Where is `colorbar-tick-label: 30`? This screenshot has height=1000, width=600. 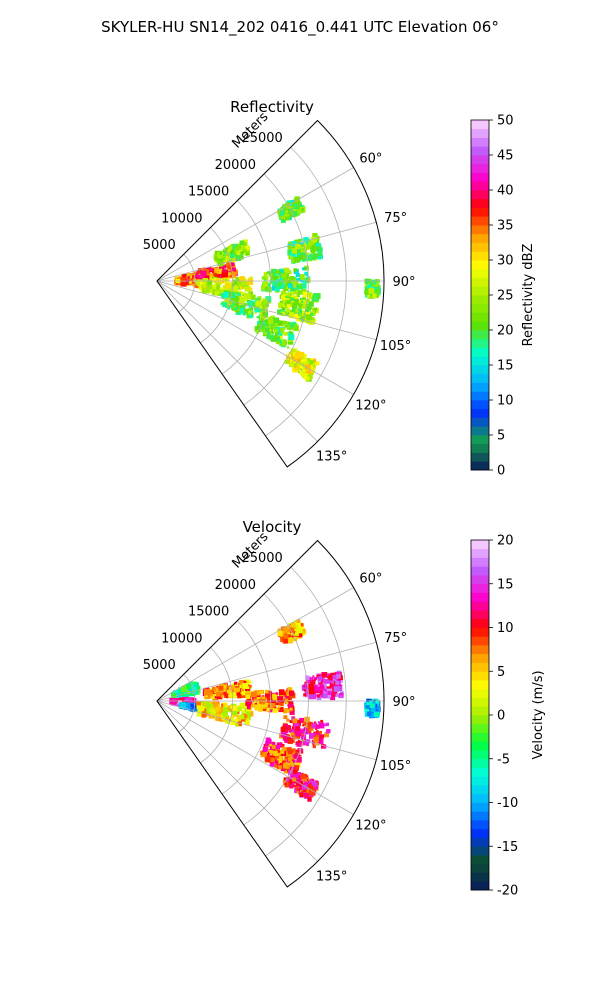 colorbar-tick-label: 30 is located at coordinates (505, 261).